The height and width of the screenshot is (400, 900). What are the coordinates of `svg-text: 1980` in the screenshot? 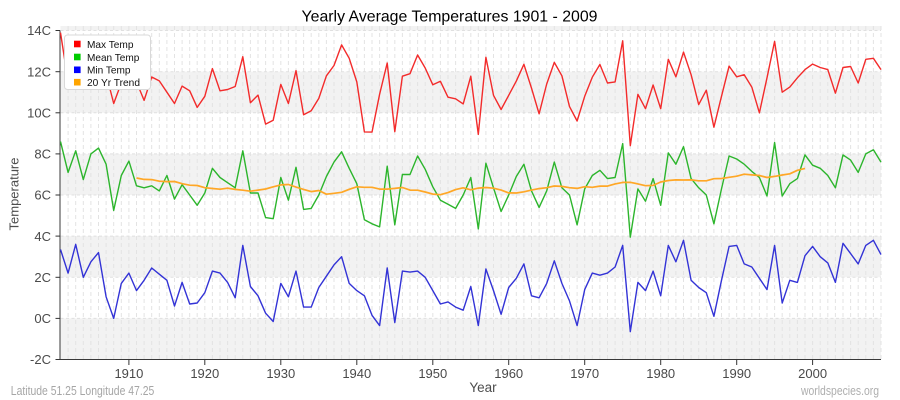 It's located at (660, 373).